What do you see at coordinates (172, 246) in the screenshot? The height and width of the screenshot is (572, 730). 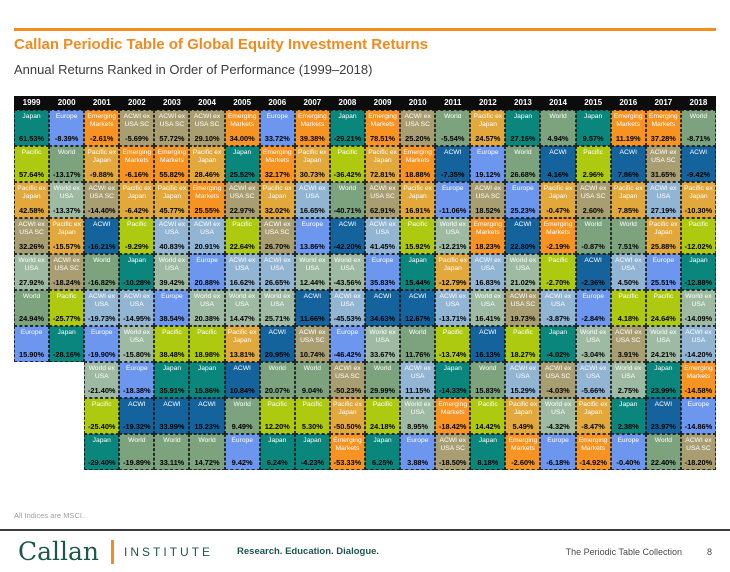 I see `return-value: 40.83%` at bounding box center [172, 246].